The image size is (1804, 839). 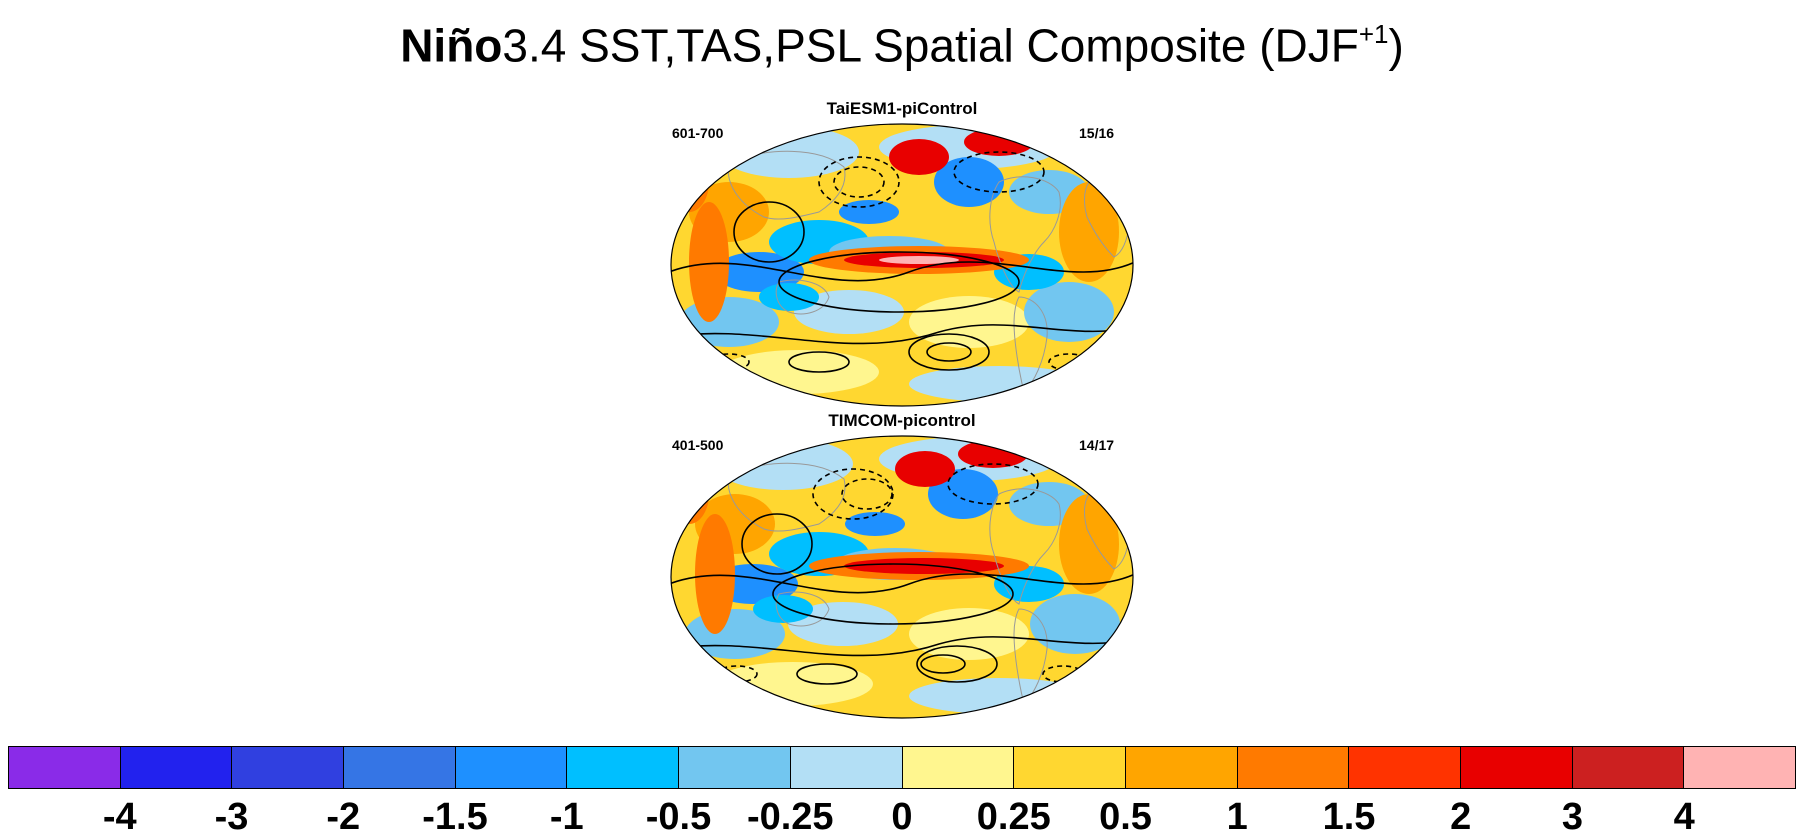 I want to click on colorbar-label: -1.5, so click(x=455, y=817).